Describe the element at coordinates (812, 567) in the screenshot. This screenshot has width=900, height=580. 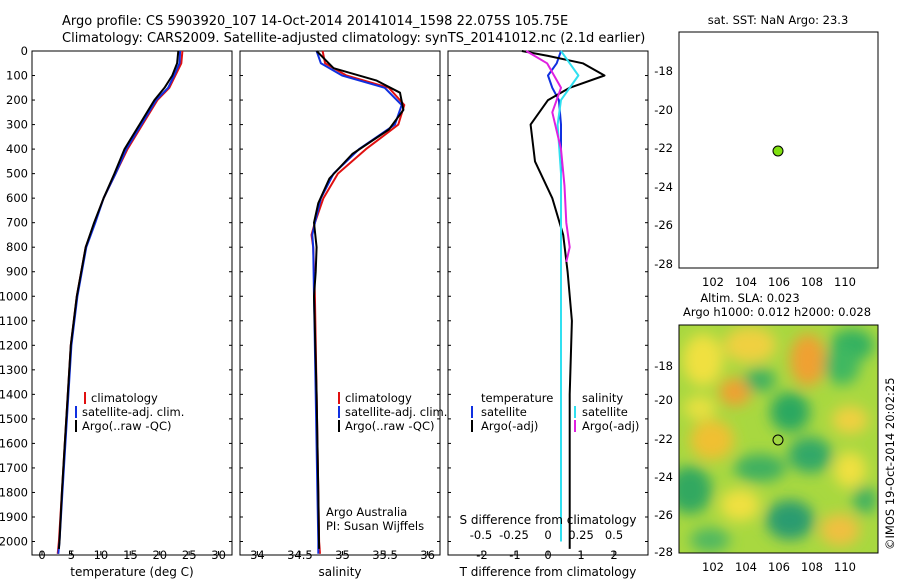
I see `sla-xtick: 108` at that location.